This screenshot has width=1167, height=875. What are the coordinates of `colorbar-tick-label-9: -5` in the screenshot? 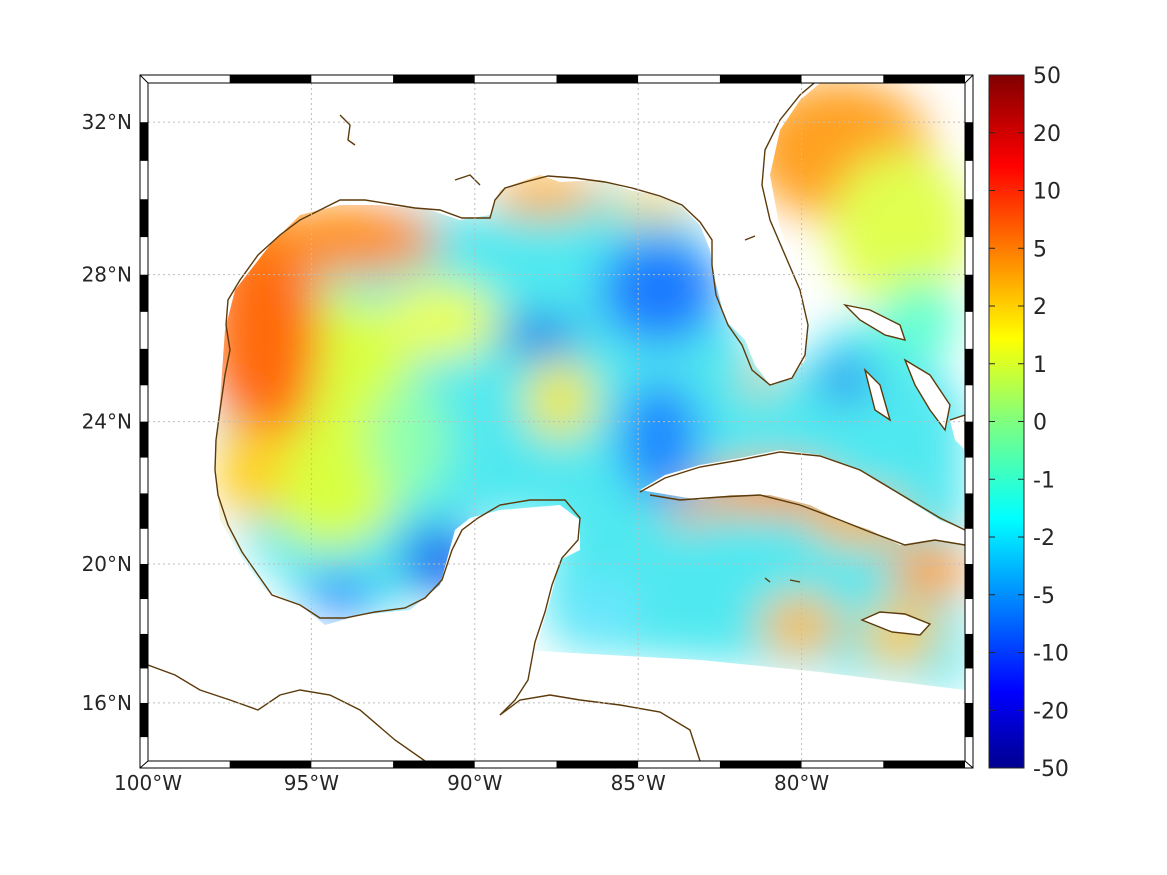 It's located at (1044, 596).